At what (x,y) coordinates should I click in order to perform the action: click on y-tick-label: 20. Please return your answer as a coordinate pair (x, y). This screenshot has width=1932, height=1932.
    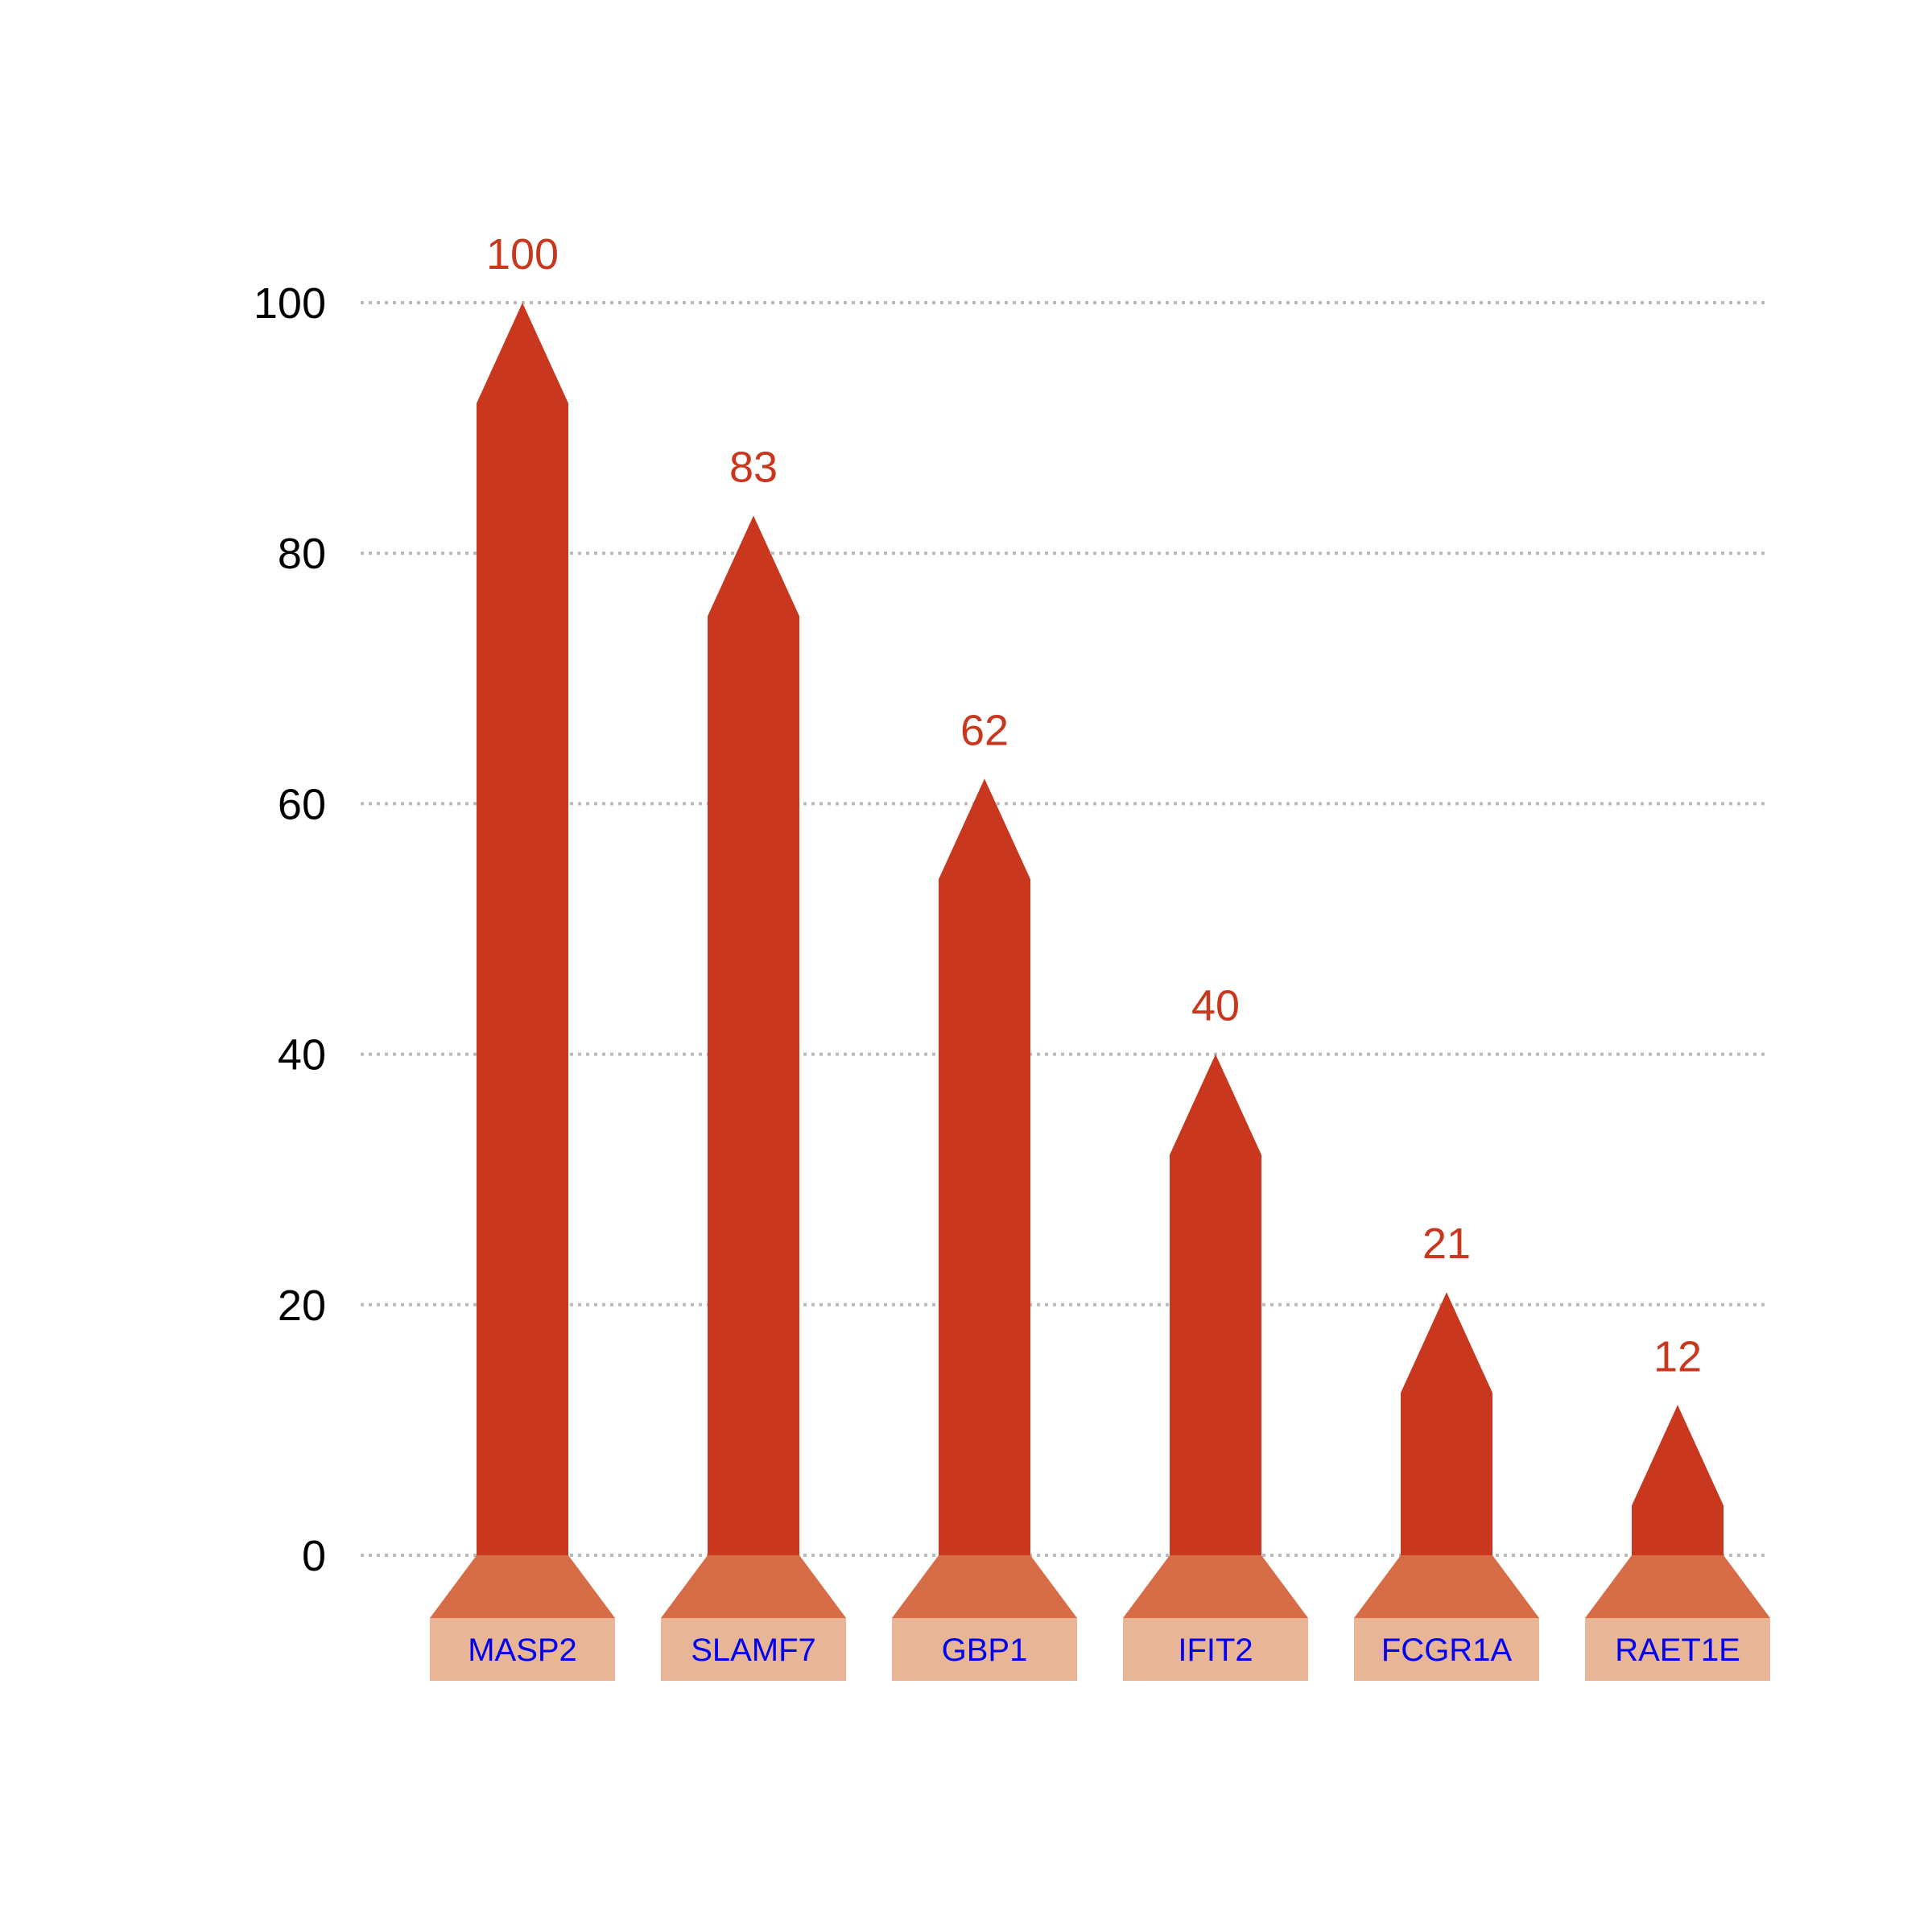
    Looking at the image, I should click on (302, 1306).